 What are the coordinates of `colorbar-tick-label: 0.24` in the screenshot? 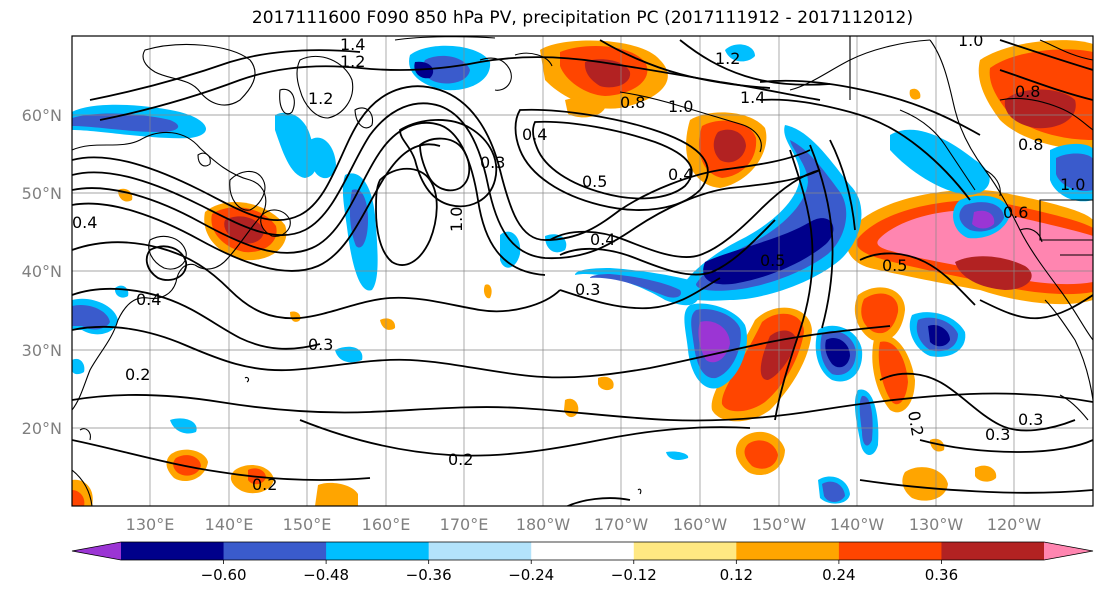 It's located at (838, 575).